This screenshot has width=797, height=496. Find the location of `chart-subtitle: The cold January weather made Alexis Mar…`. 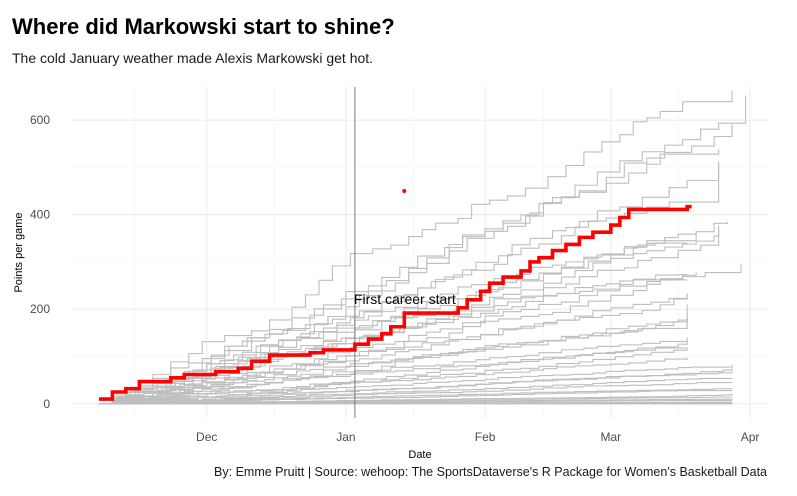

chart-subtitle: The cold January weather made Alexis Mar… is located at coordinates (193, 58).